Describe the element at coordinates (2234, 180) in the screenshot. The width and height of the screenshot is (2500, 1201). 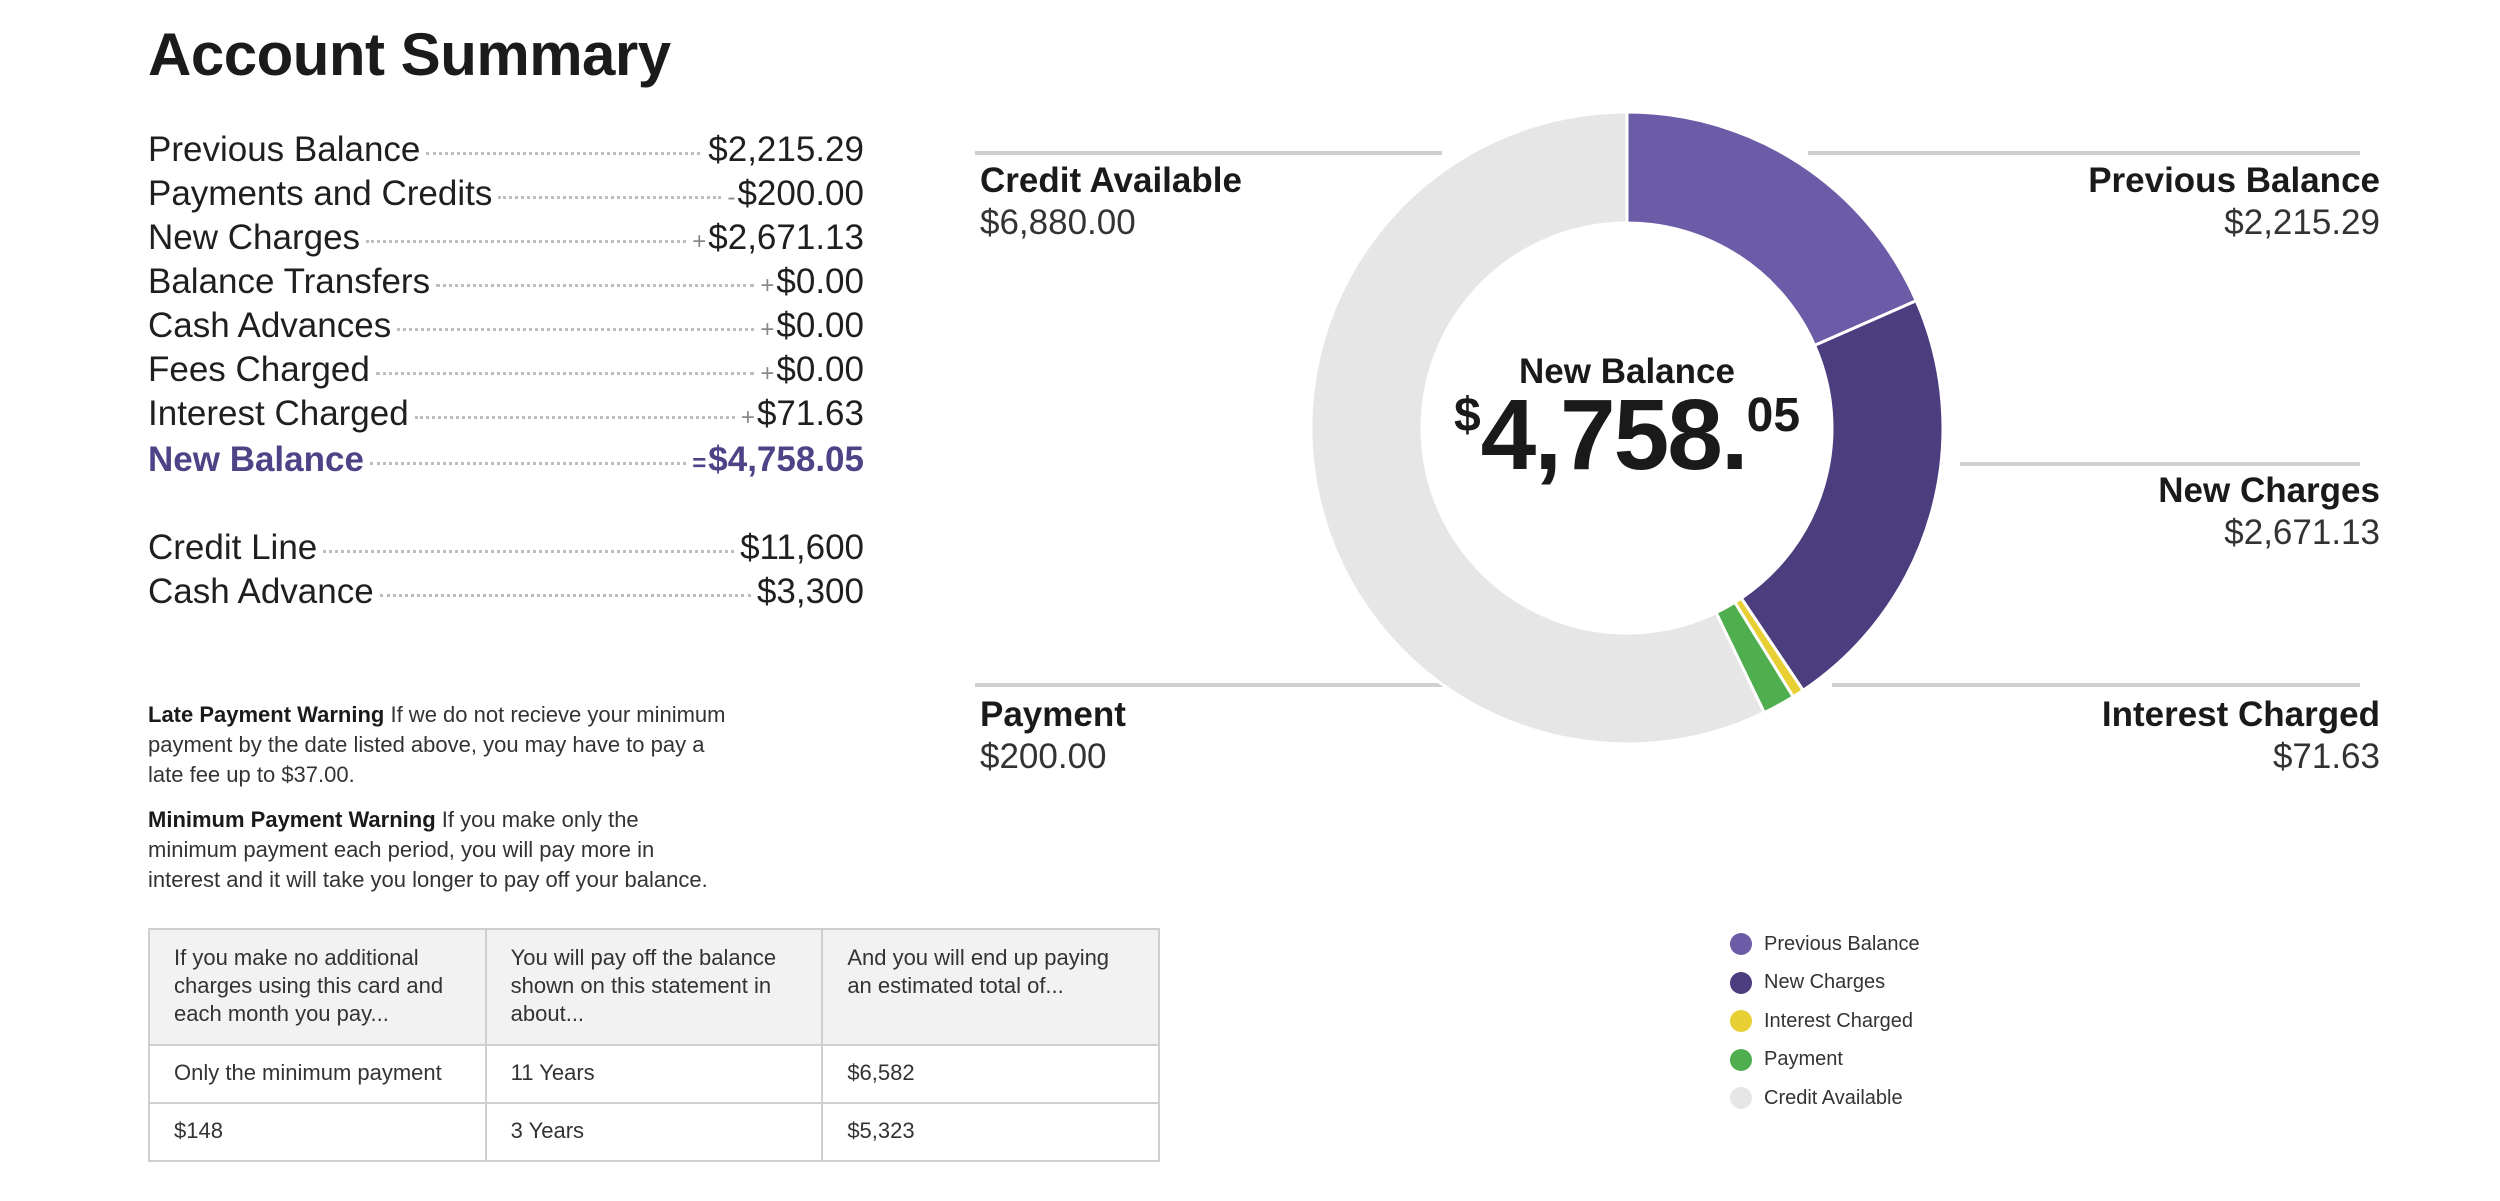
I see `callout-name: Previous Balance` at that location.